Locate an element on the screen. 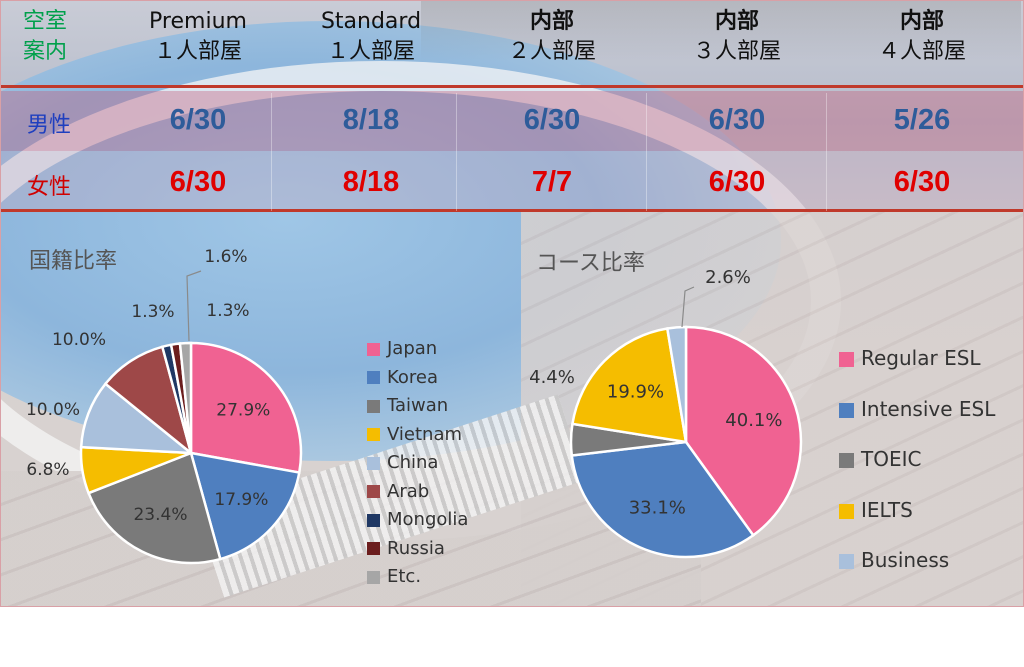  room-type-header-4: 内部 ３人部屋 is located at coordinates (737, 37).